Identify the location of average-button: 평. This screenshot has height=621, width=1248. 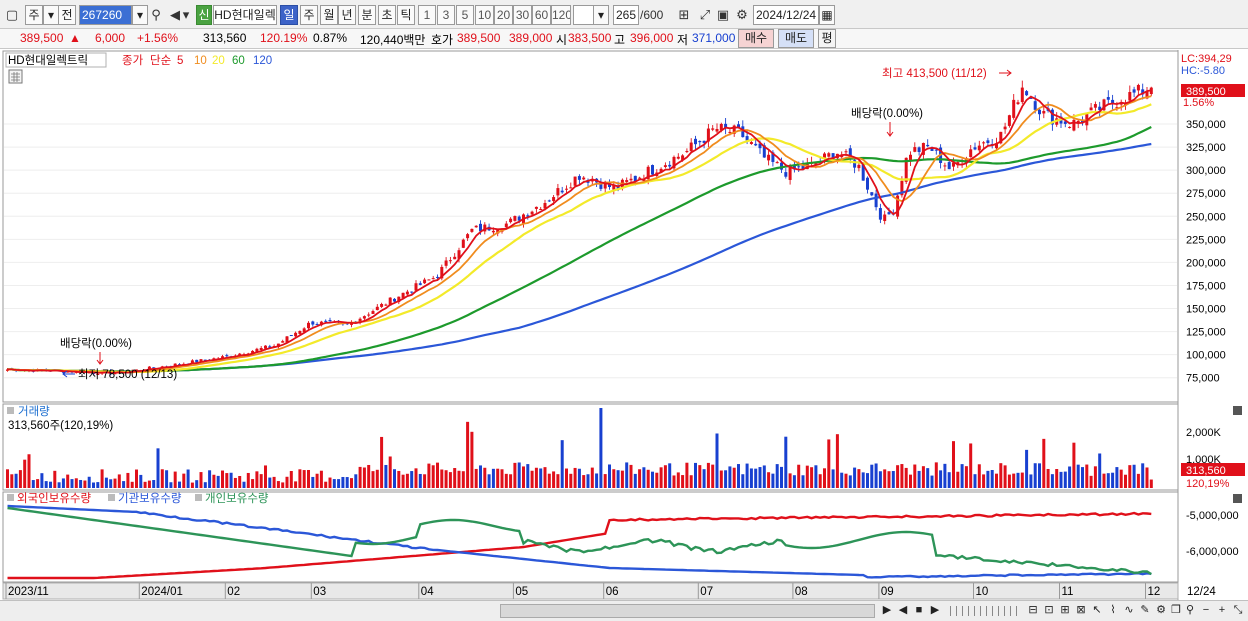
(827, 38).